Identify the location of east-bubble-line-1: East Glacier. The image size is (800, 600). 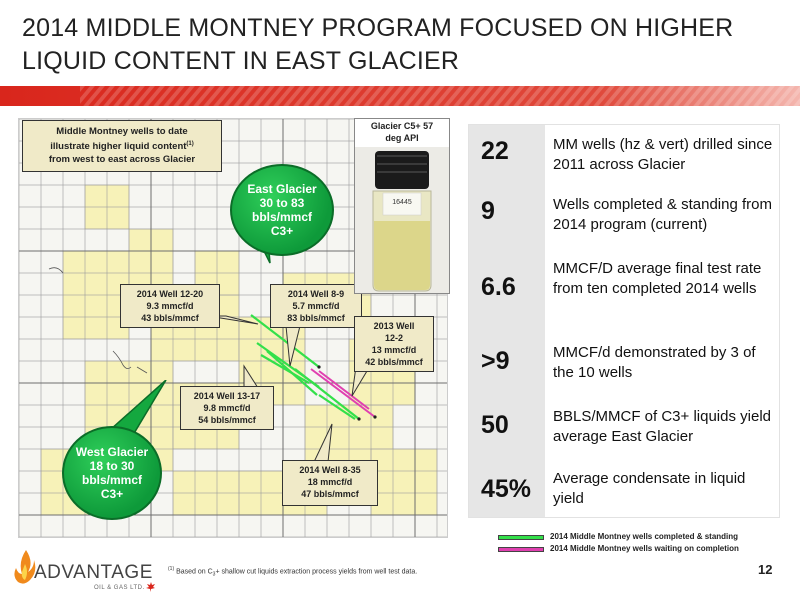
(282, 189).